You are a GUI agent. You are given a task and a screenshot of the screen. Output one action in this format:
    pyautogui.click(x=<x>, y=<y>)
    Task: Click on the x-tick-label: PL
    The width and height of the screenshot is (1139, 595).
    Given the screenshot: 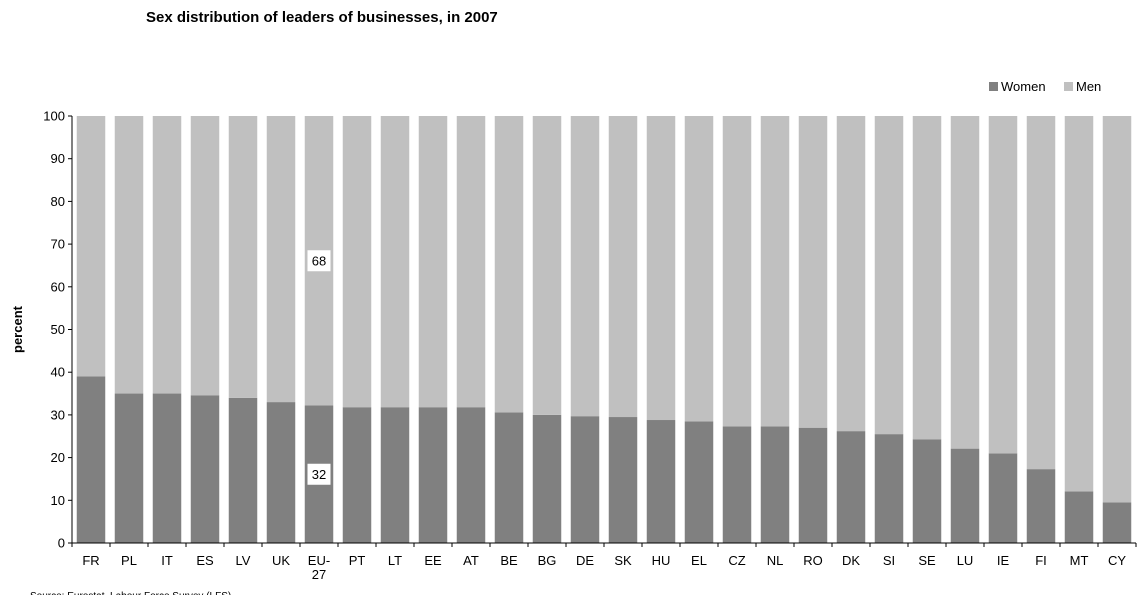 What is the action you would take?
    pyautogui.click(x=129, y=560)
    